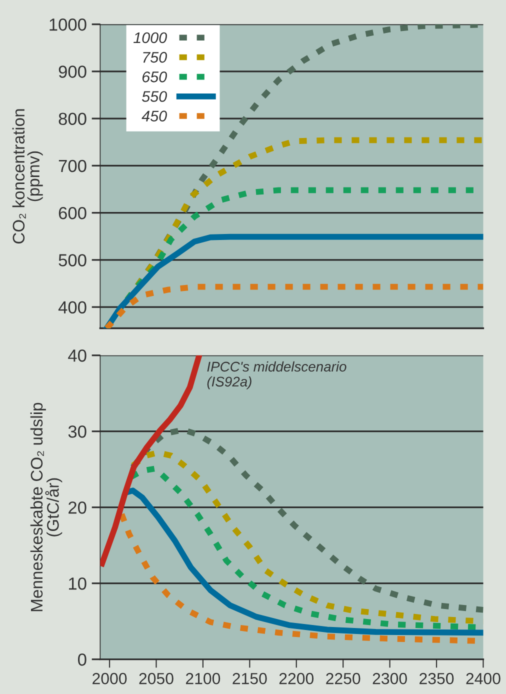  What do you see at coordinates (296, 678) in the screenshot?
I see `x-tick-label: 2200` at bounding box center [296, 678].